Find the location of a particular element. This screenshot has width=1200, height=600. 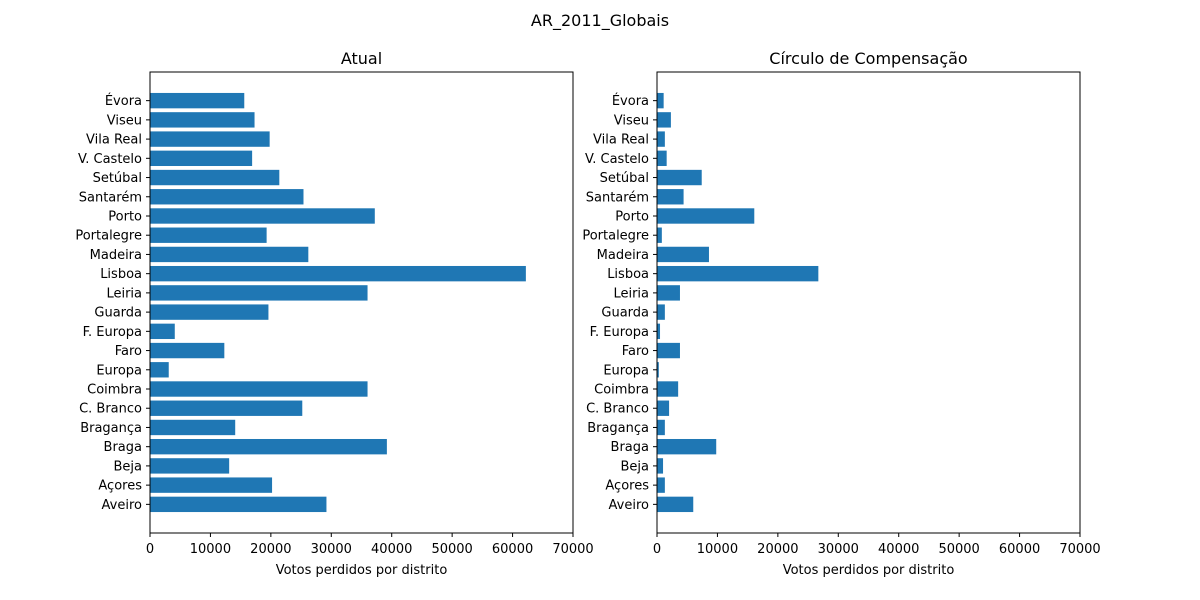

subplot-title: Círculo de Compensação is located at coordinates (868, 58).